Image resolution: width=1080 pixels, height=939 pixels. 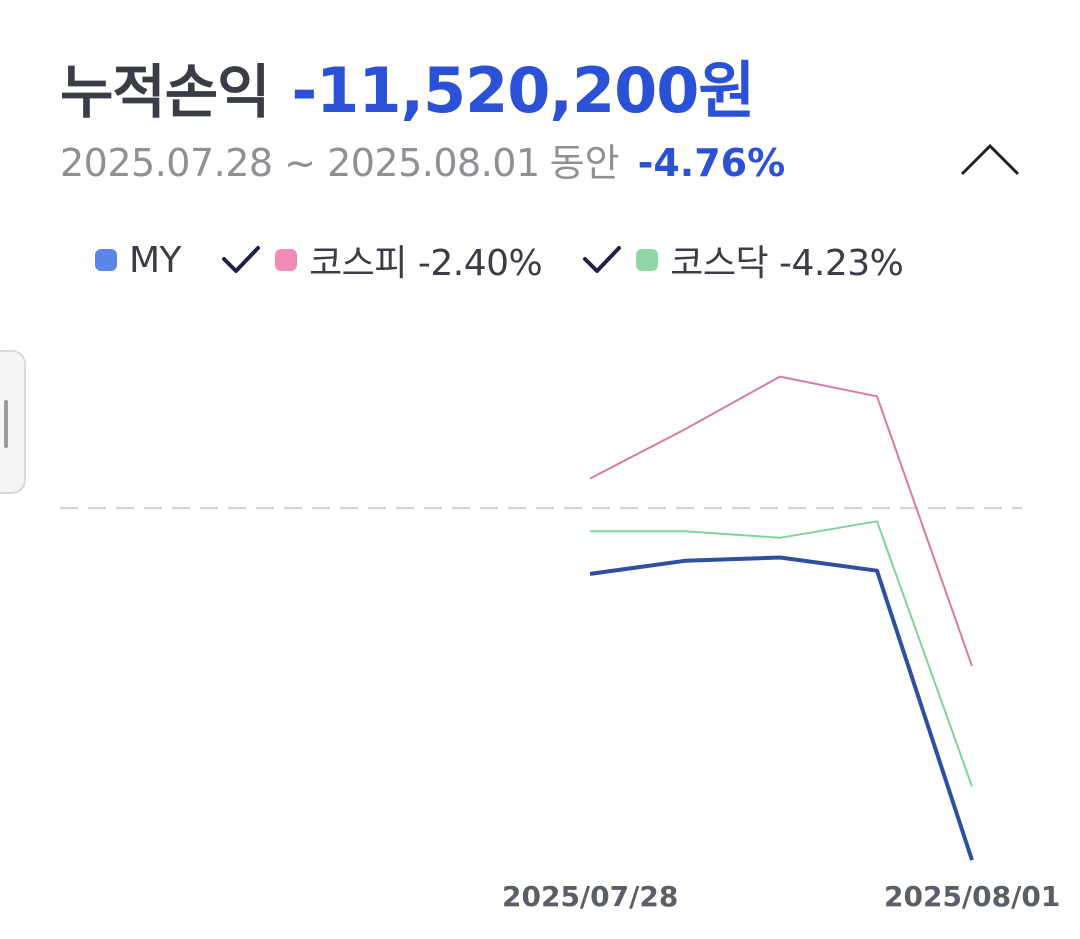 What do you see at coordinates (155, 260) in the screenshot?
I see `legend-label-my: MY` at bounding box center [155, 260].